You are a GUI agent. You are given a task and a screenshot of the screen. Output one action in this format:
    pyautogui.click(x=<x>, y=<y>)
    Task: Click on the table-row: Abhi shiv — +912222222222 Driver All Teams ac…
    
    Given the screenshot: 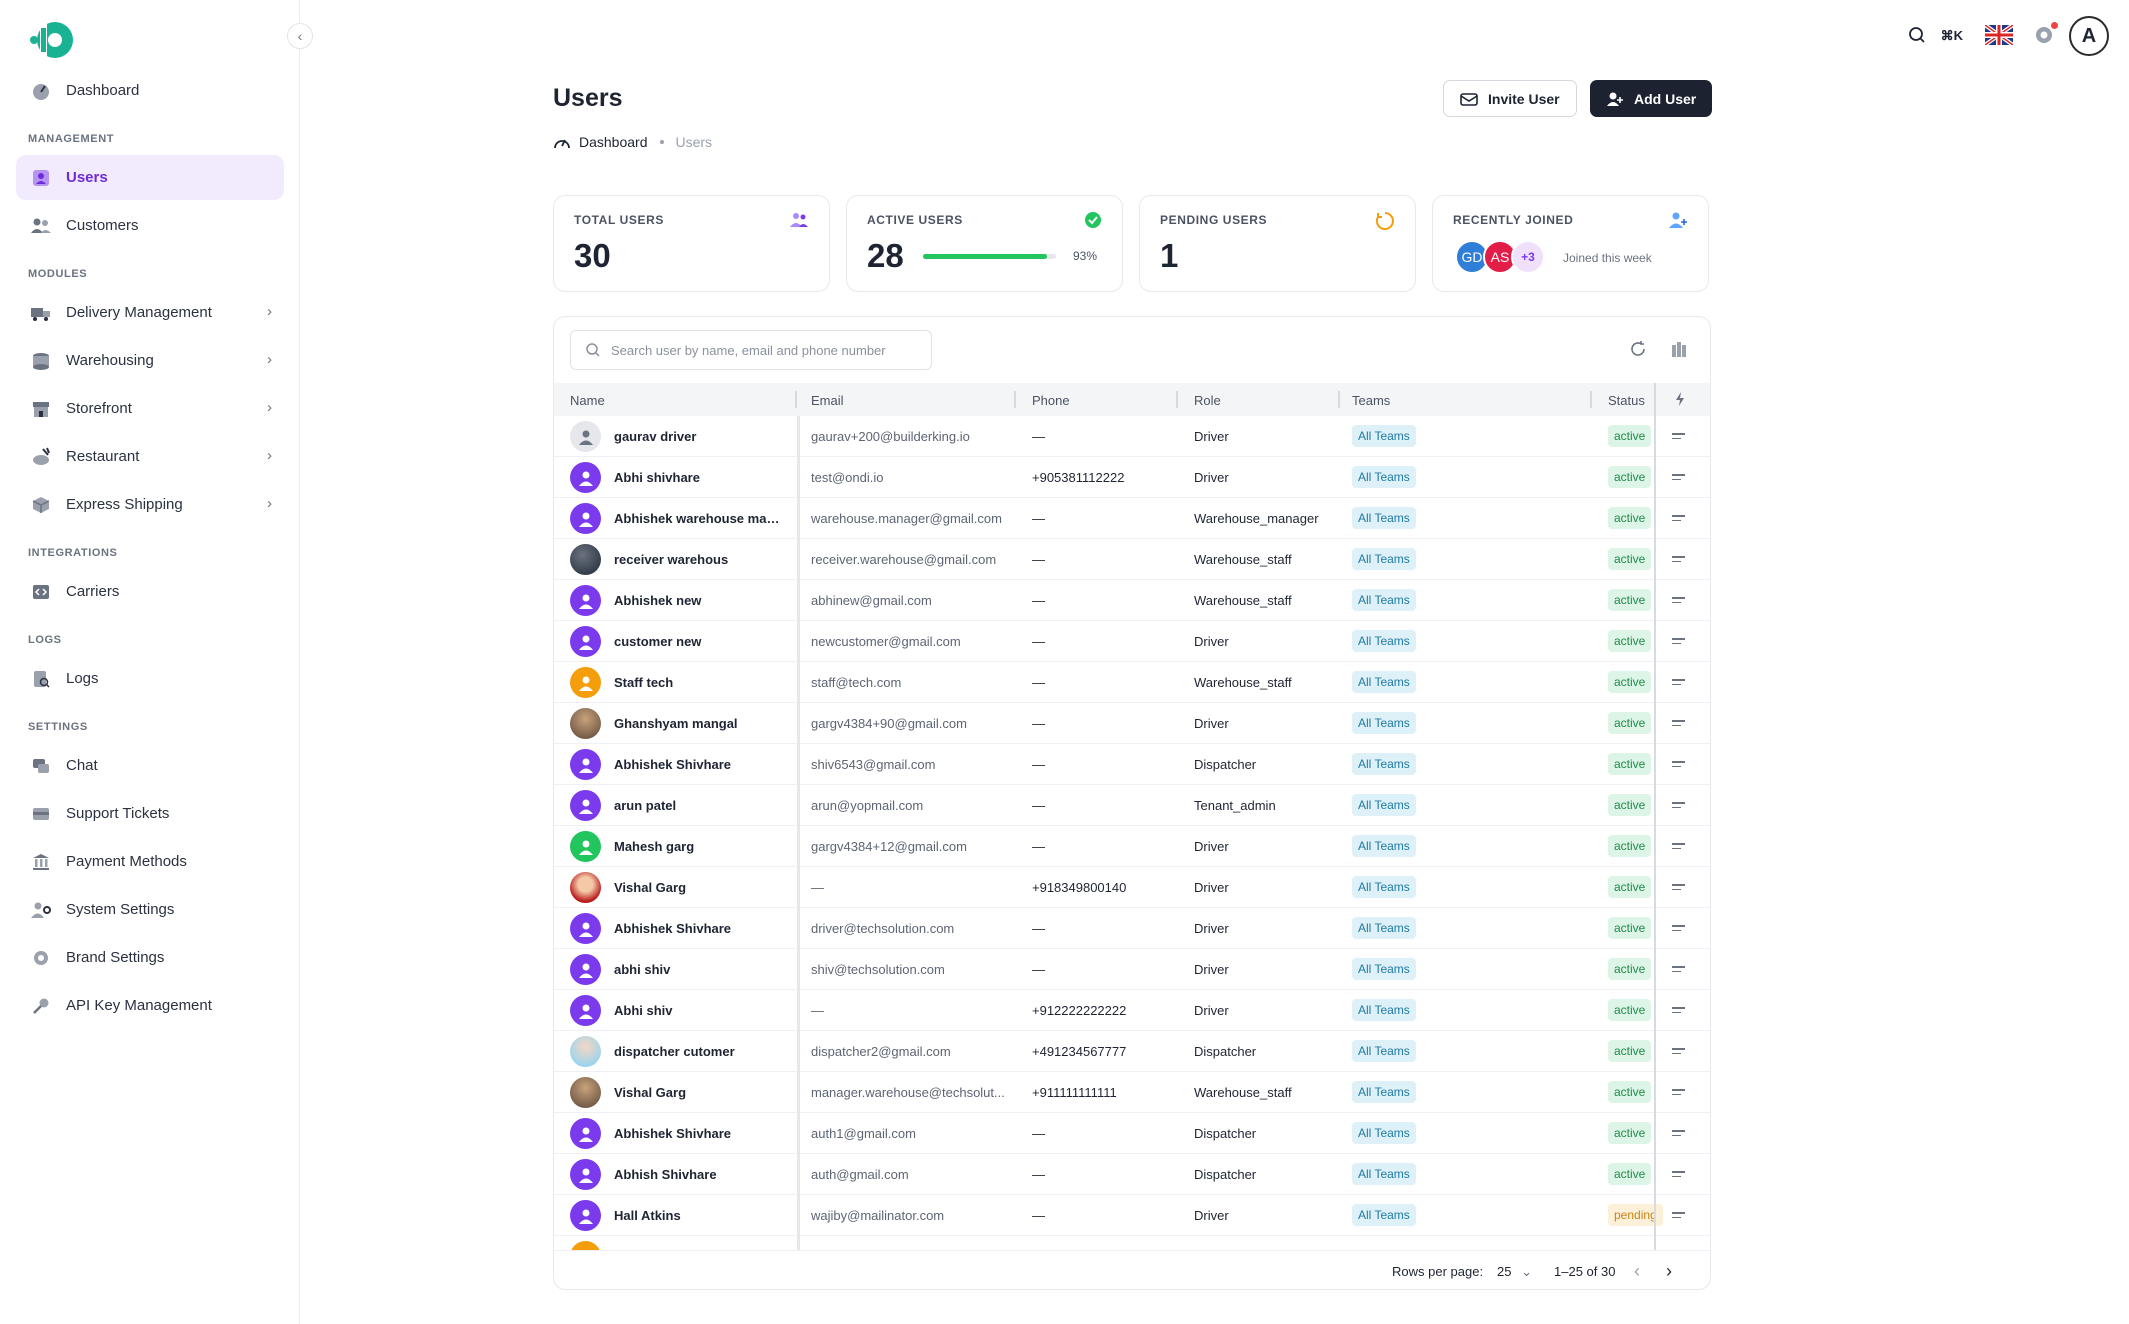 What is the action you would take?
    pyautogui.click(x=1132, y=1010)
    